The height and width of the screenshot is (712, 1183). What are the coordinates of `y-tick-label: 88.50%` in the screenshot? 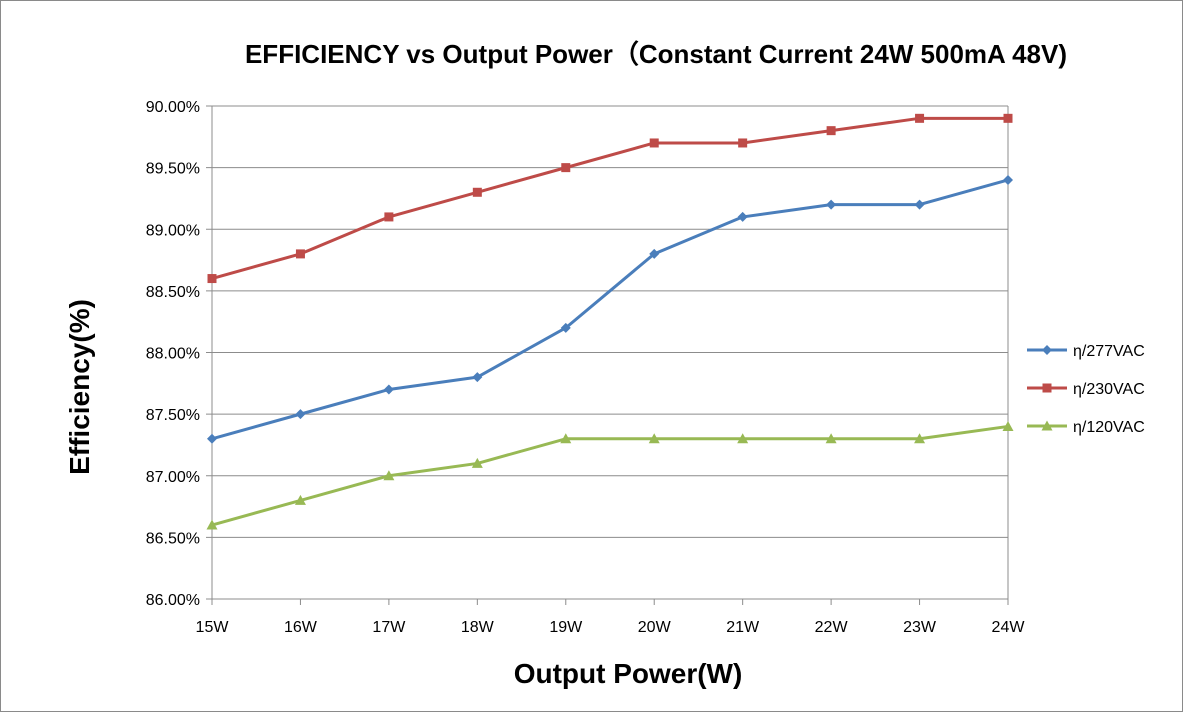 It's located at (173, 292).